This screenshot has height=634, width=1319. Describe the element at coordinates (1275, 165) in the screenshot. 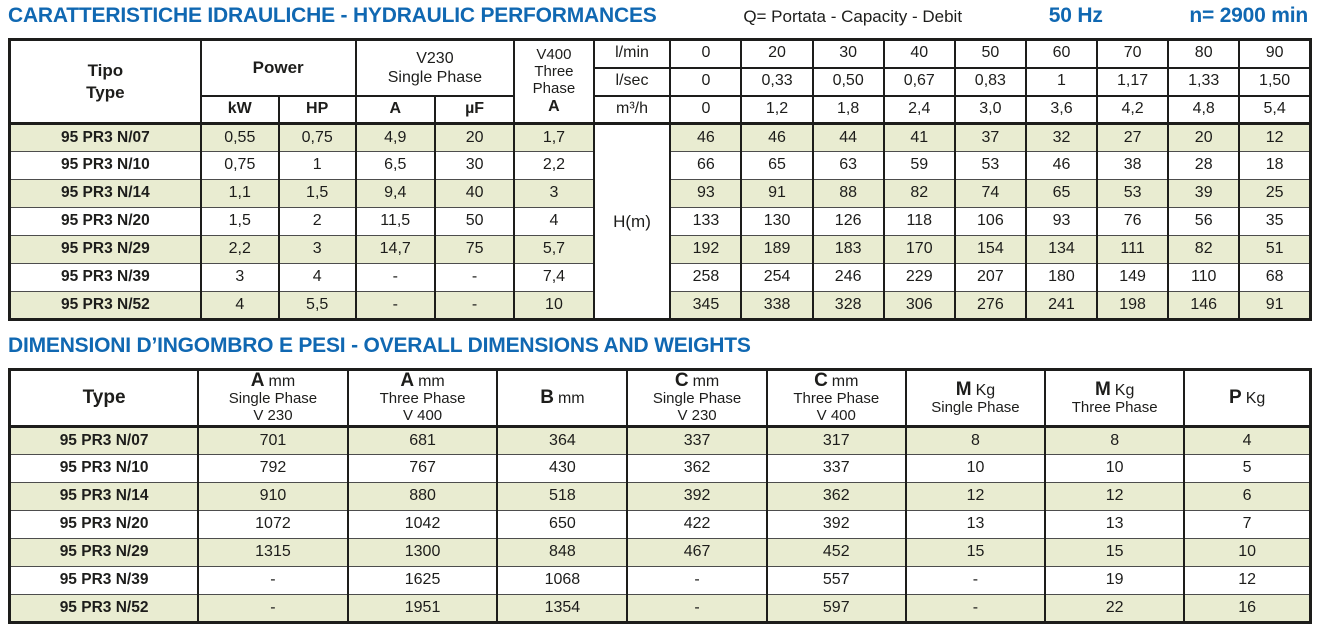

I see `head-value-cell: 18` at that location.